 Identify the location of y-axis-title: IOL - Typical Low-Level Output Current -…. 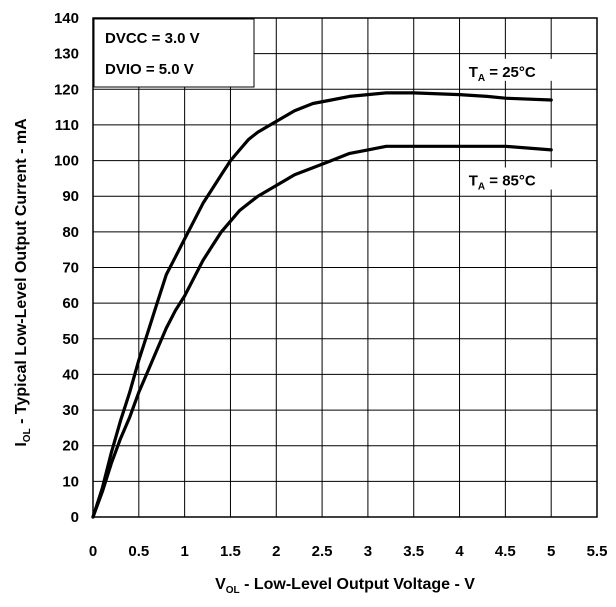
(23, 282).